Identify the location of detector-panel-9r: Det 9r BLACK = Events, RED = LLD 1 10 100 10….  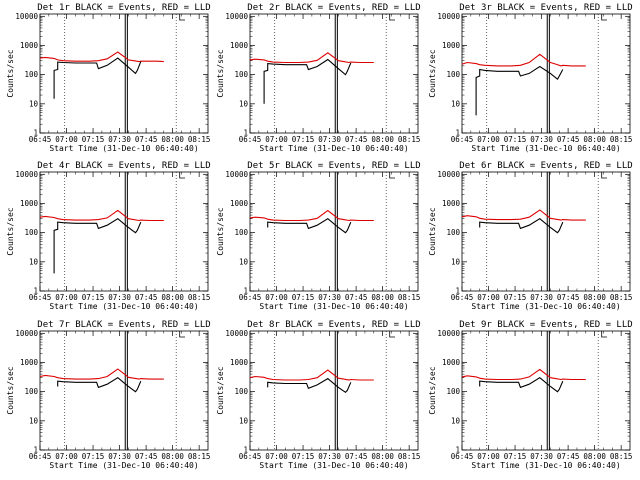
(530, 395).